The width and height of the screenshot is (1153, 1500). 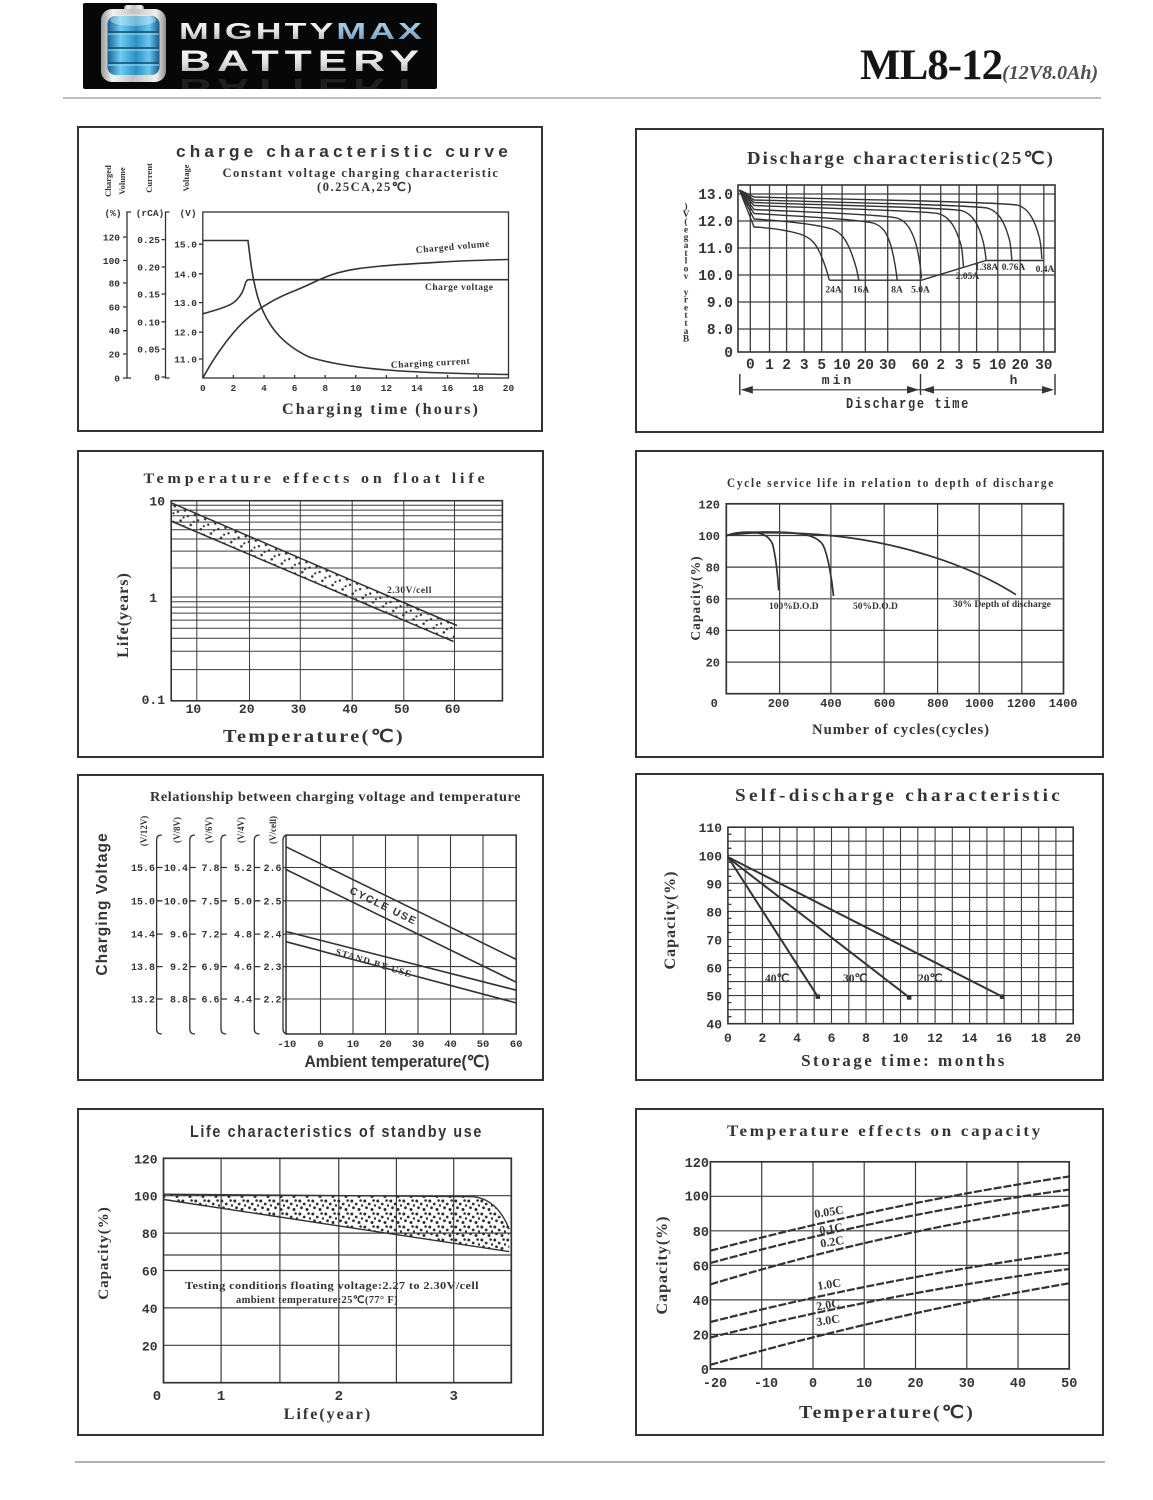 I want to click on svg-text: charge characteristic curve, so click(x=344, y=152).